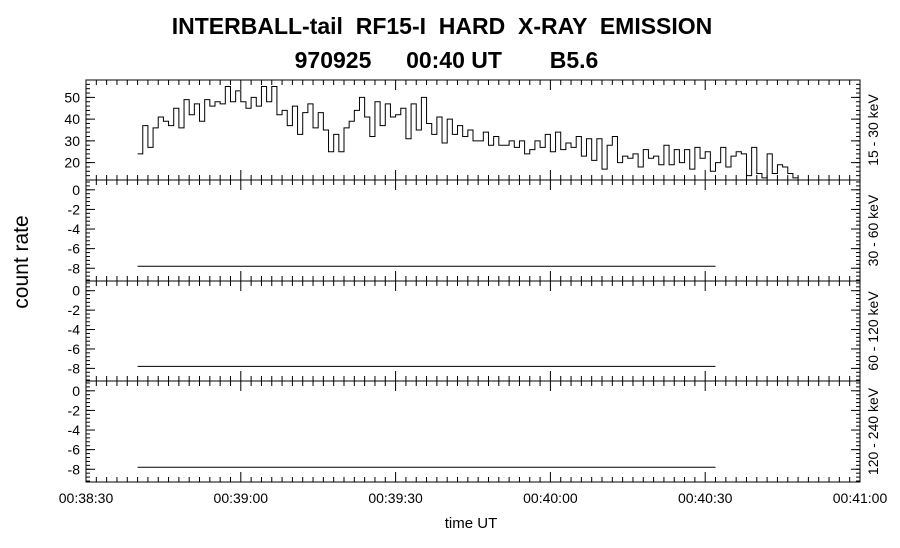  What do you see at coordinates (873, 431) in the screenshot?
I see `energy-band-label: 120 - 240 keV` at bounding box center [873, 431].